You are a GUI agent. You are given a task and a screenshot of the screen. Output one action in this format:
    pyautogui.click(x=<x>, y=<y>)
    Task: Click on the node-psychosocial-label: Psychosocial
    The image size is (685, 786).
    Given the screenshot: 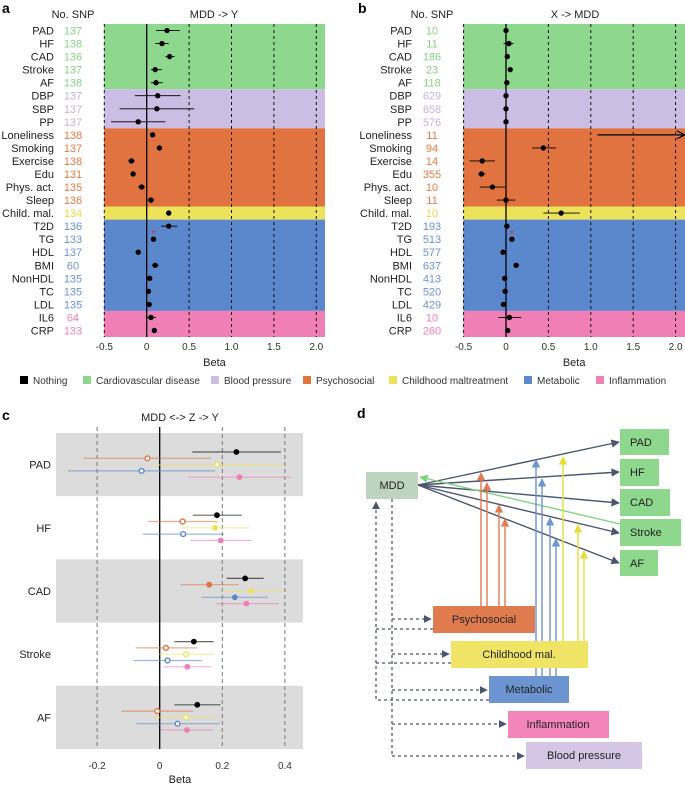 What is the action you would take?
    pyautogui.click(x=484, y=620)
    